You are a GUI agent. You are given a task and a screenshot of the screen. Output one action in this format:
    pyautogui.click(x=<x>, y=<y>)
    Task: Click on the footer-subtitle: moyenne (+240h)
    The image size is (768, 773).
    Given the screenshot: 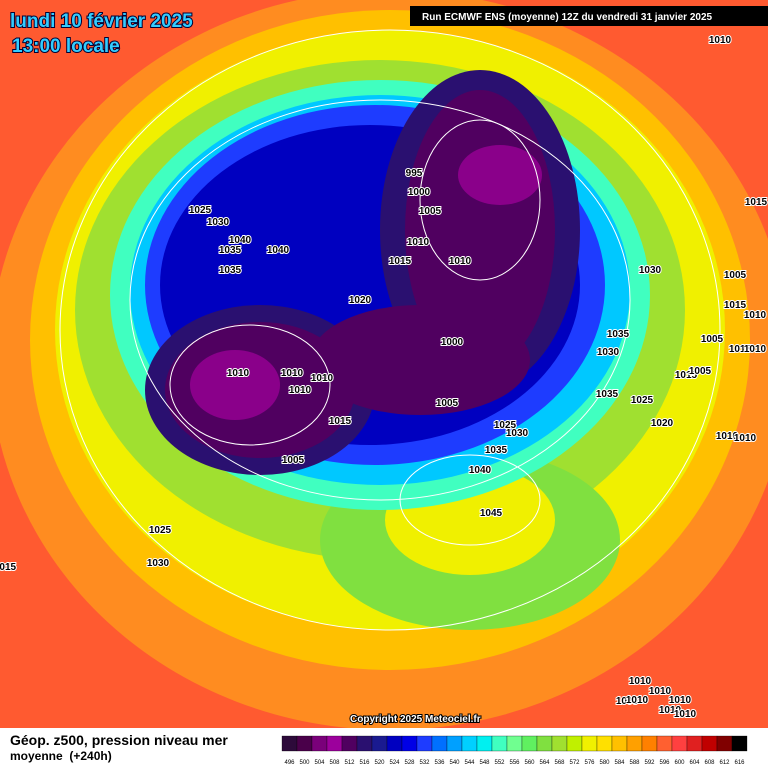 What is the action you would take?
    pyautogui.click(x=61, y=756)
    